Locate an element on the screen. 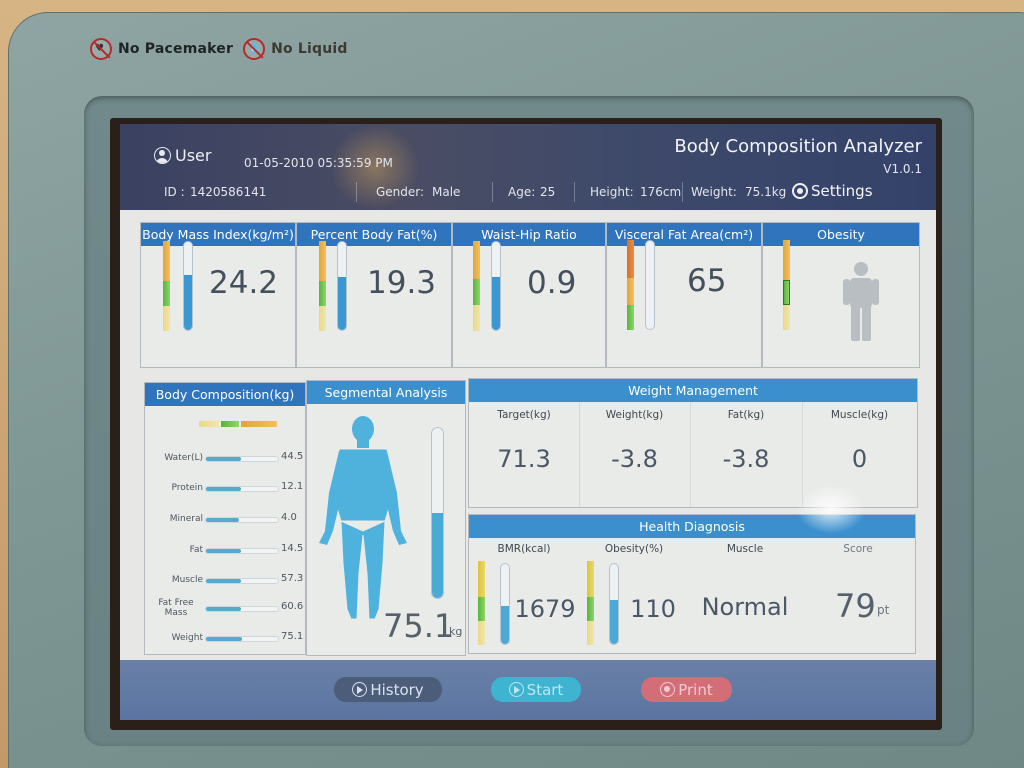 This screenshot has width=1024, height=768. metric-panel-bmi: Body Mass Index(kg/m²) 24.2 is located at coordinates (218, 295).